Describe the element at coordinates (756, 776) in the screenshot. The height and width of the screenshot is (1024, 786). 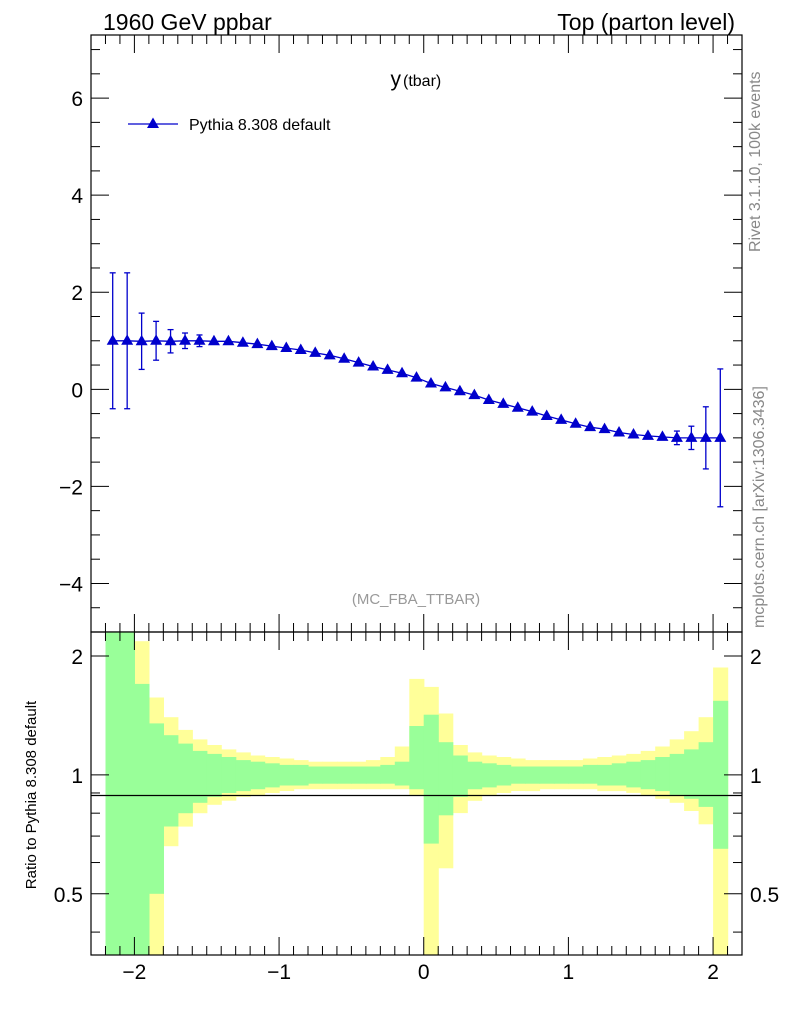
I see `ratio-y-tick-label-right: 1` at that location.